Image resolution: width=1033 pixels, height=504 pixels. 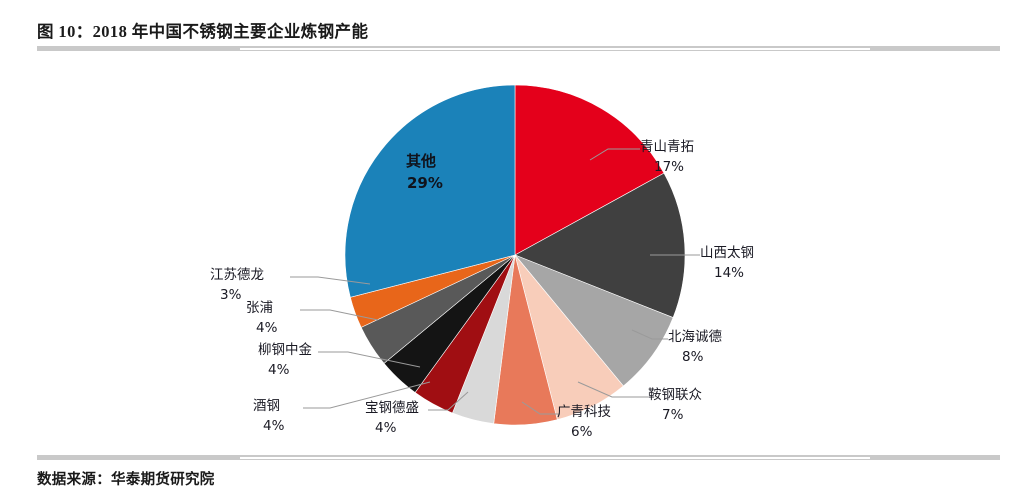 I want to click on source-divider, so click(x=518, y=457).